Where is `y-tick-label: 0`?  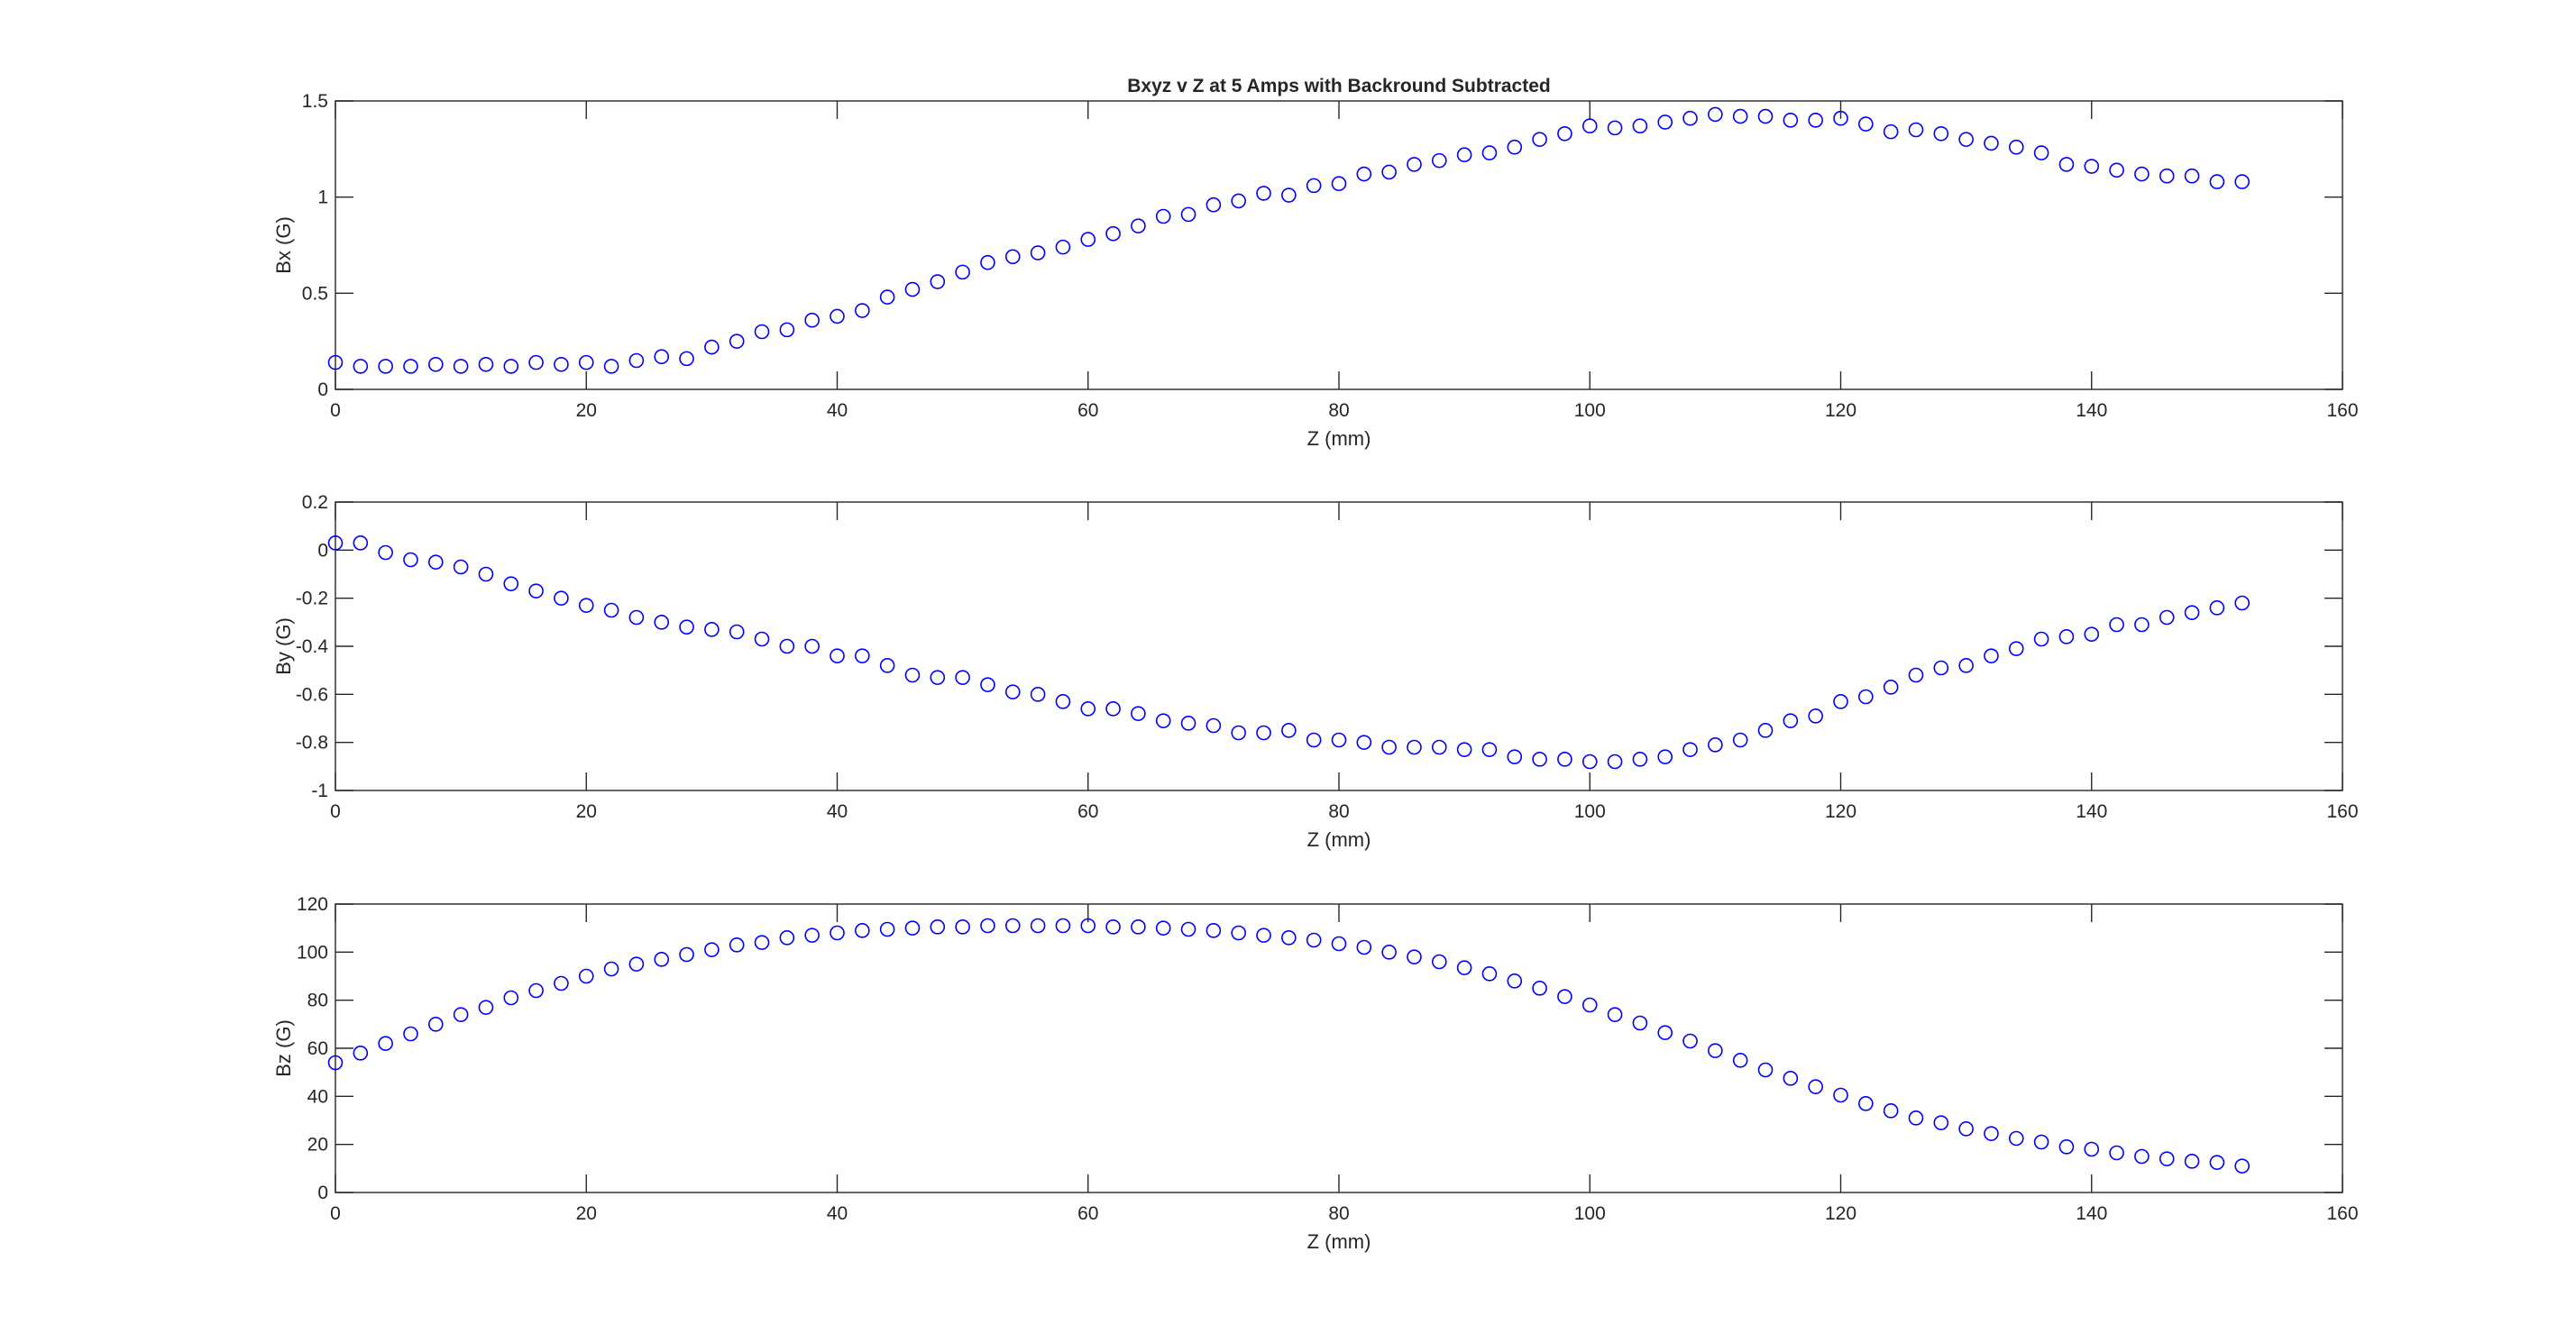
y-tick-label: 0 is located at coordinates (322, 389).